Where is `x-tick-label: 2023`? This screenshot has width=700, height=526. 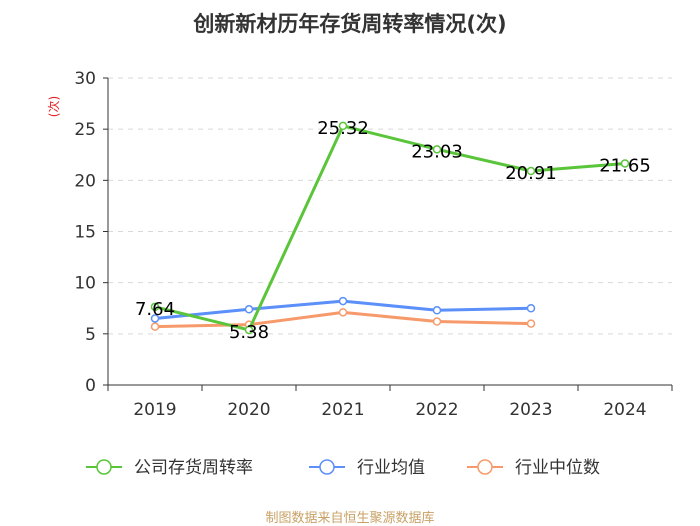 x-tick-label: 2023 is located at coordinates (530, 410).